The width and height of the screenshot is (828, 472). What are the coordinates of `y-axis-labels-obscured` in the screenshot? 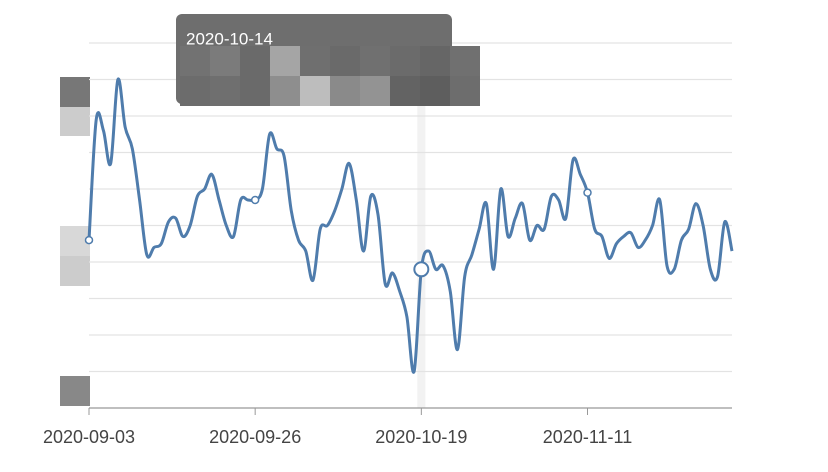 It's located at (75, 241).